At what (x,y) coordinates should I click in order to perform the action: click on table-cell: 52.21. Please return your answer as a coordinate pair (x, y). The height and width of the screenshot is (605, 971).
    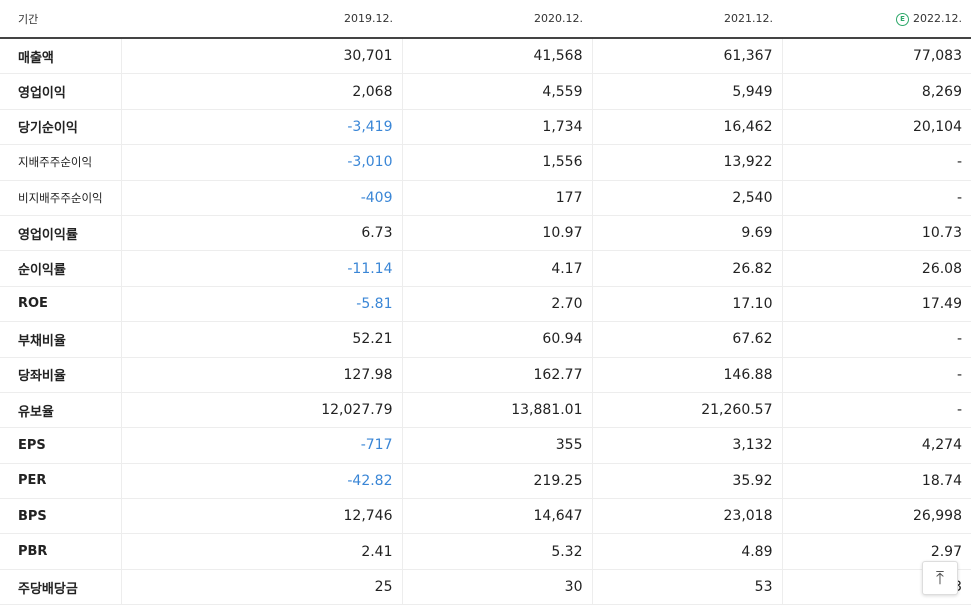
    Looking at the image, I should click on (261, 339).